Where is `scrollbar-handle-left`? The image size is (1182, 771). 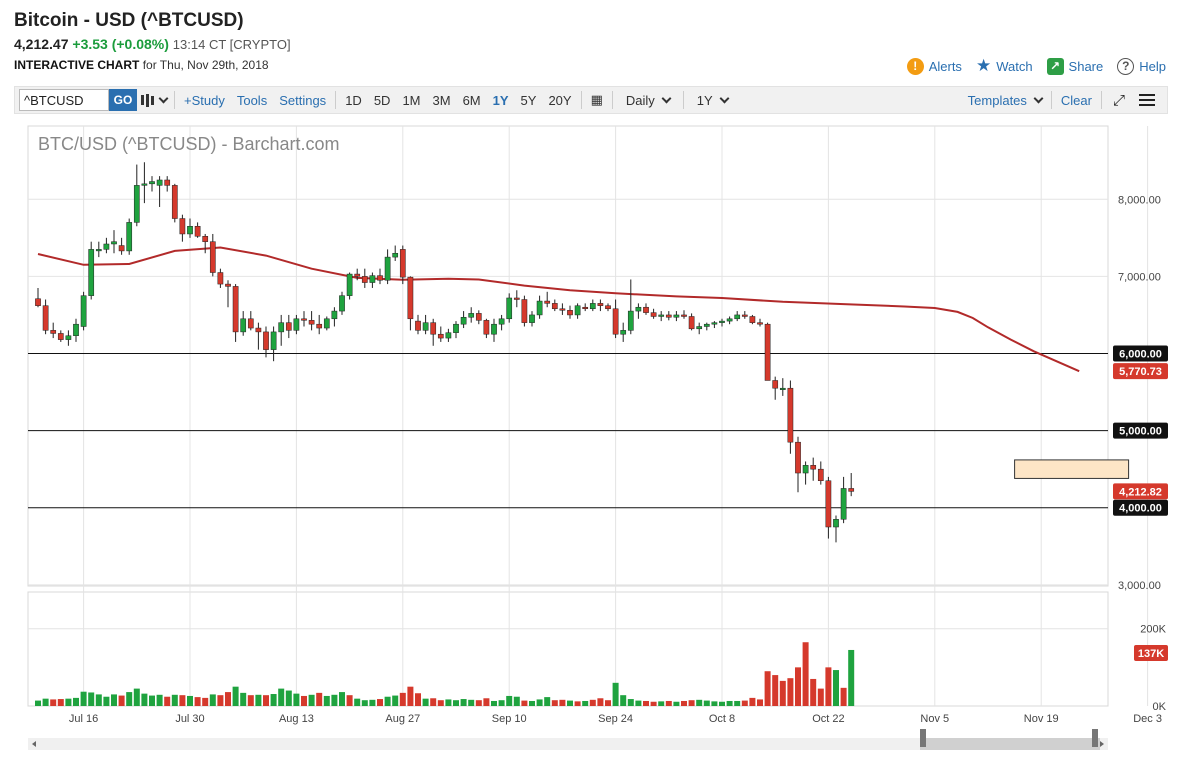
scrollbar-handle-left is located at coordinates (923, 738).